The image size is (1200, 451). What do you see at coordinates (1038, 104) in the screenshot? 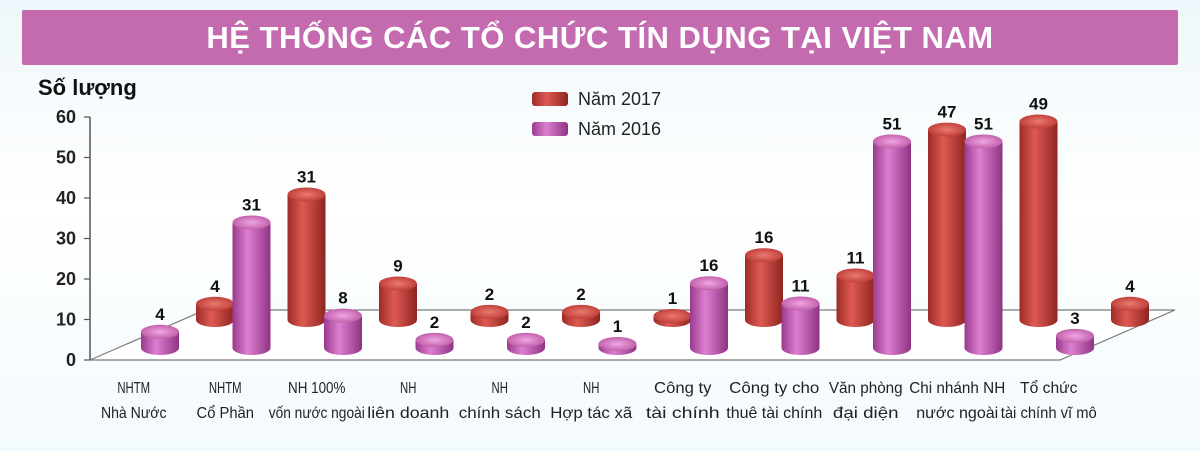
I see `data-label-nam-2017: 49` at bounding box center [1038, 104].